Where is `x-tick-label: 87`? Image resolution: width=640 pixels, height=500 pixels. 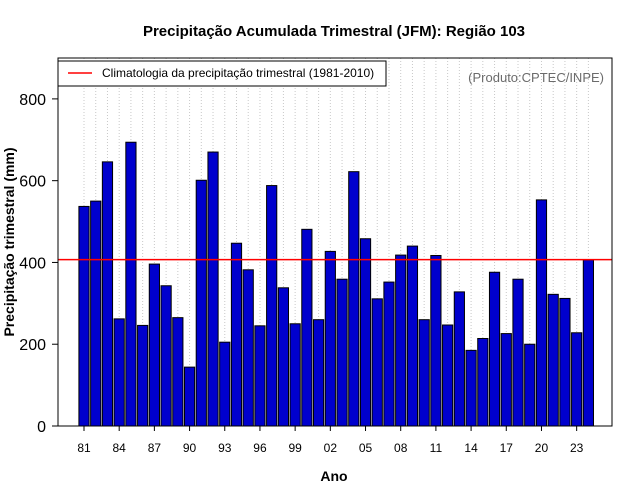 x-tick-label: 87 is located at coordinates (155, 448).